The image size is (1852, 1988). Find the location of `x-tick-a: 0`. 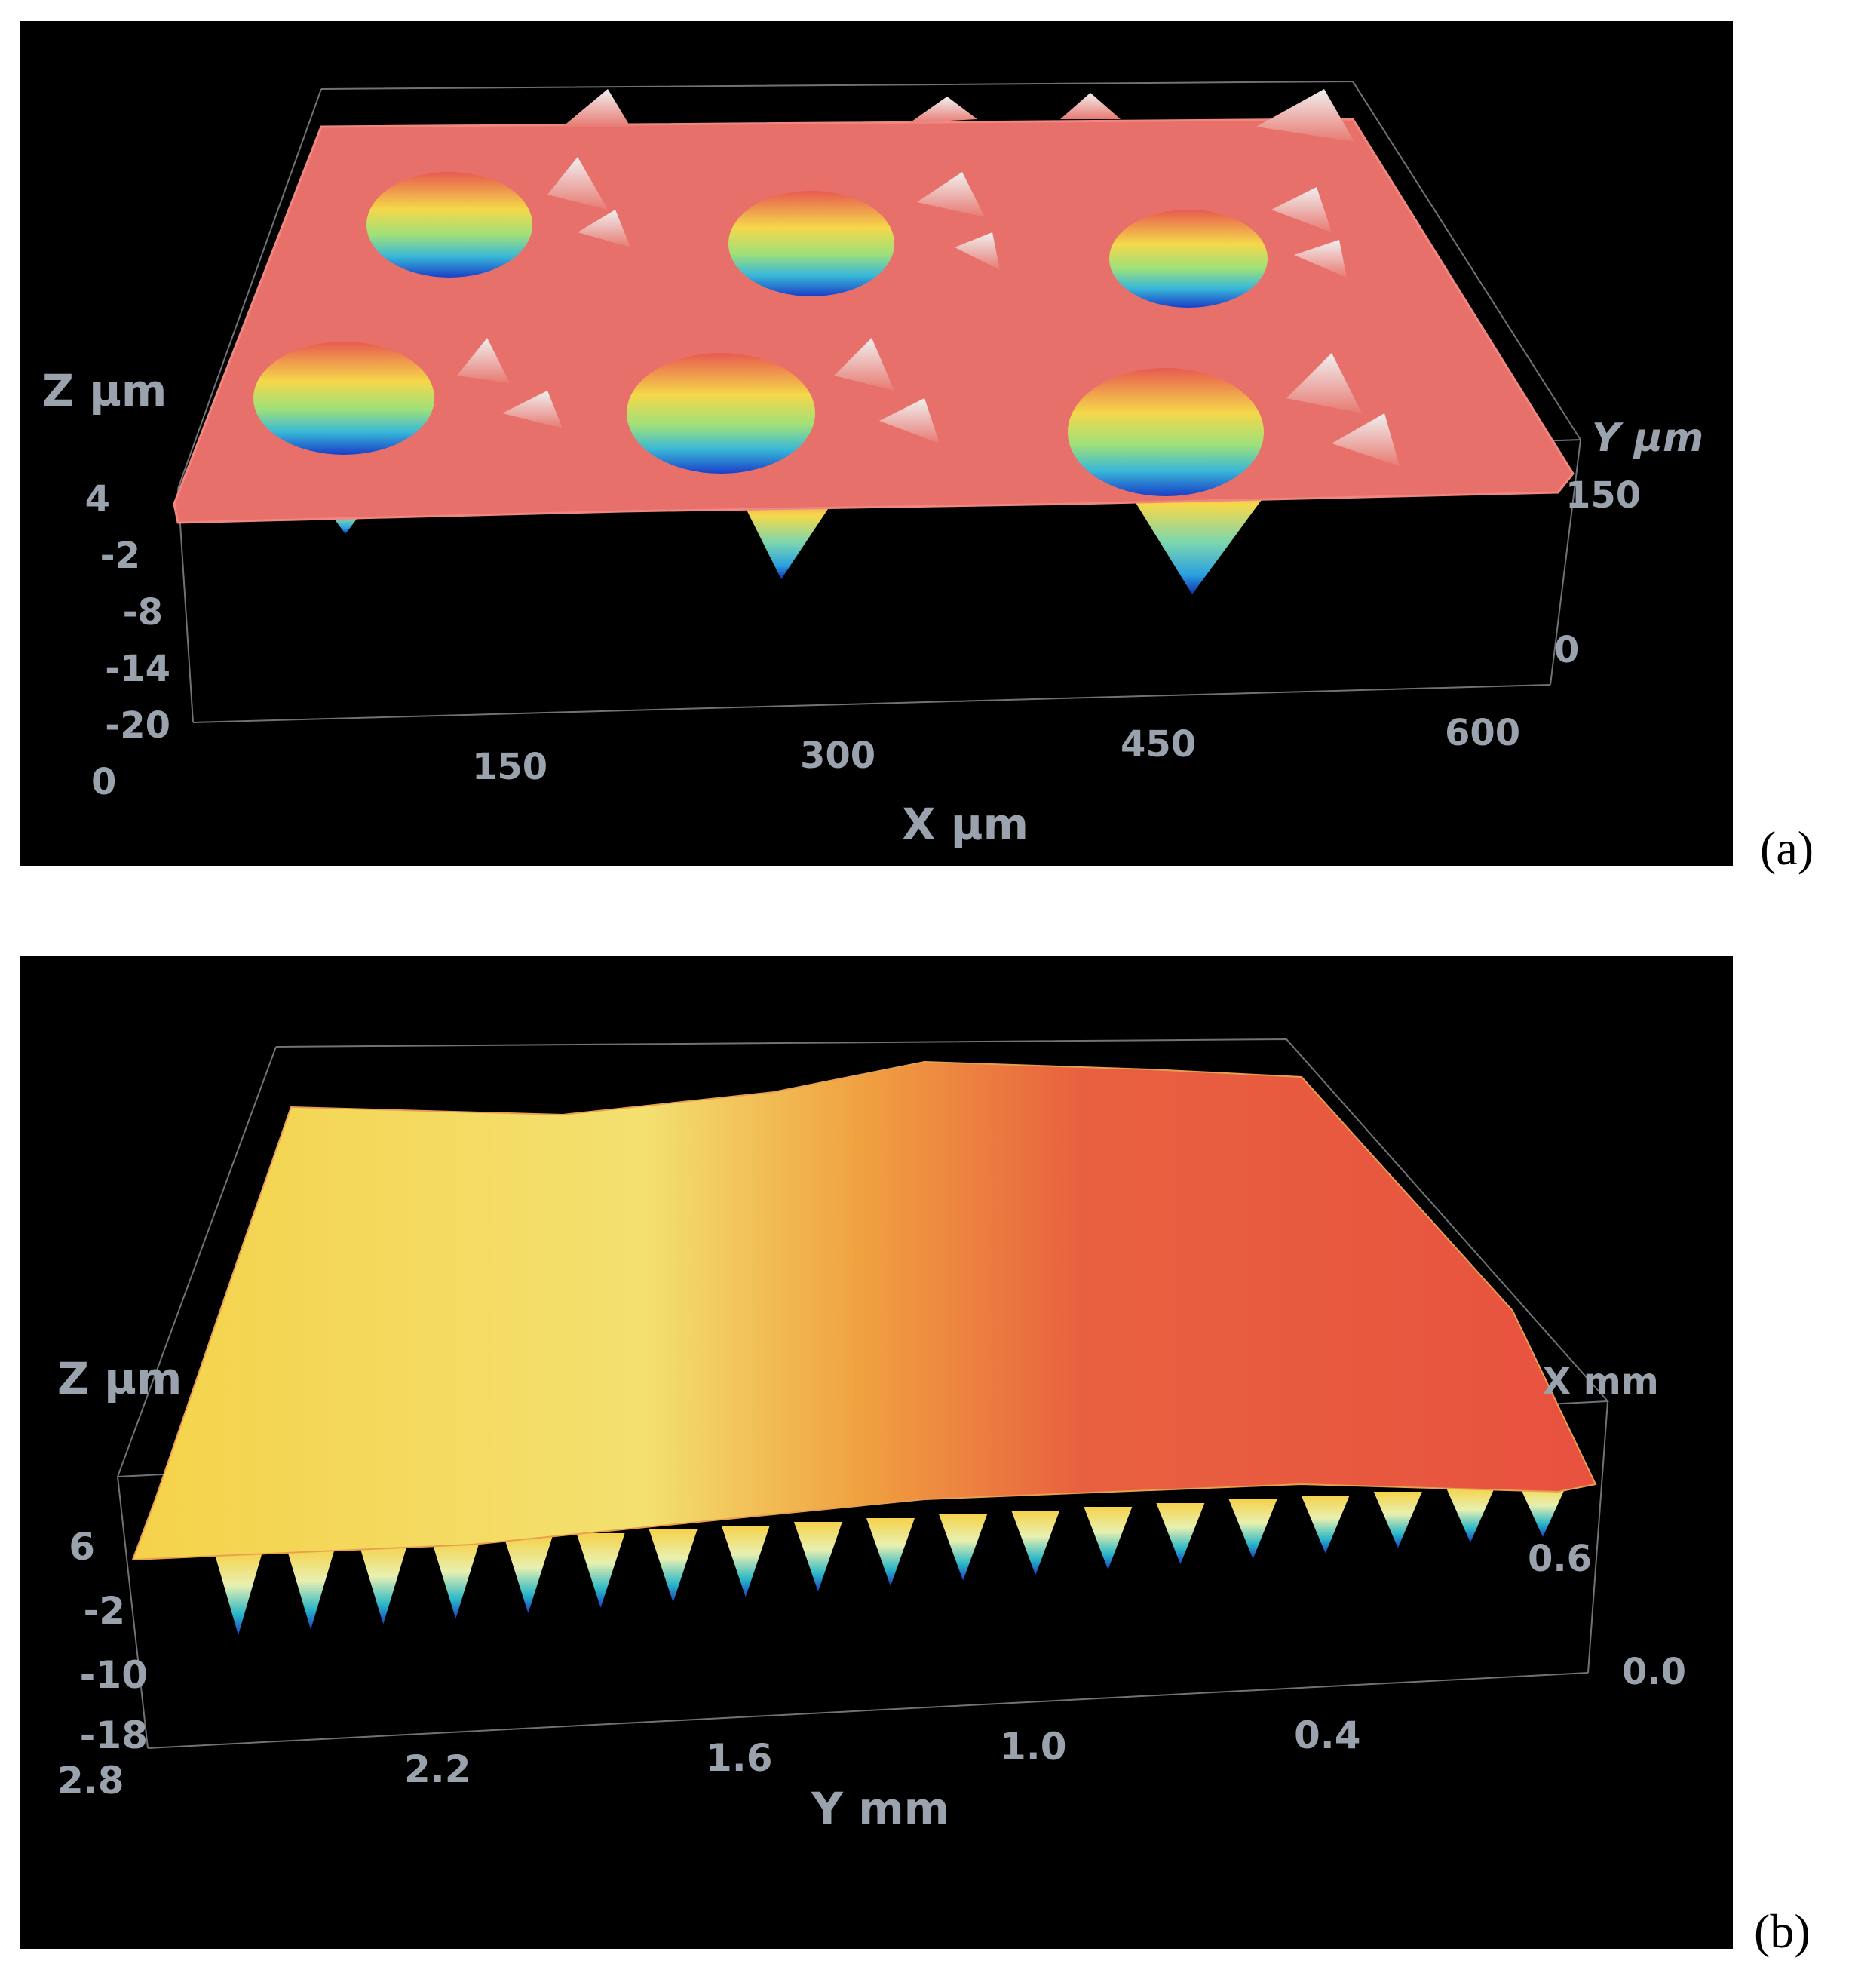

x-tick-a: 0 is located at coordinates (103, 782).